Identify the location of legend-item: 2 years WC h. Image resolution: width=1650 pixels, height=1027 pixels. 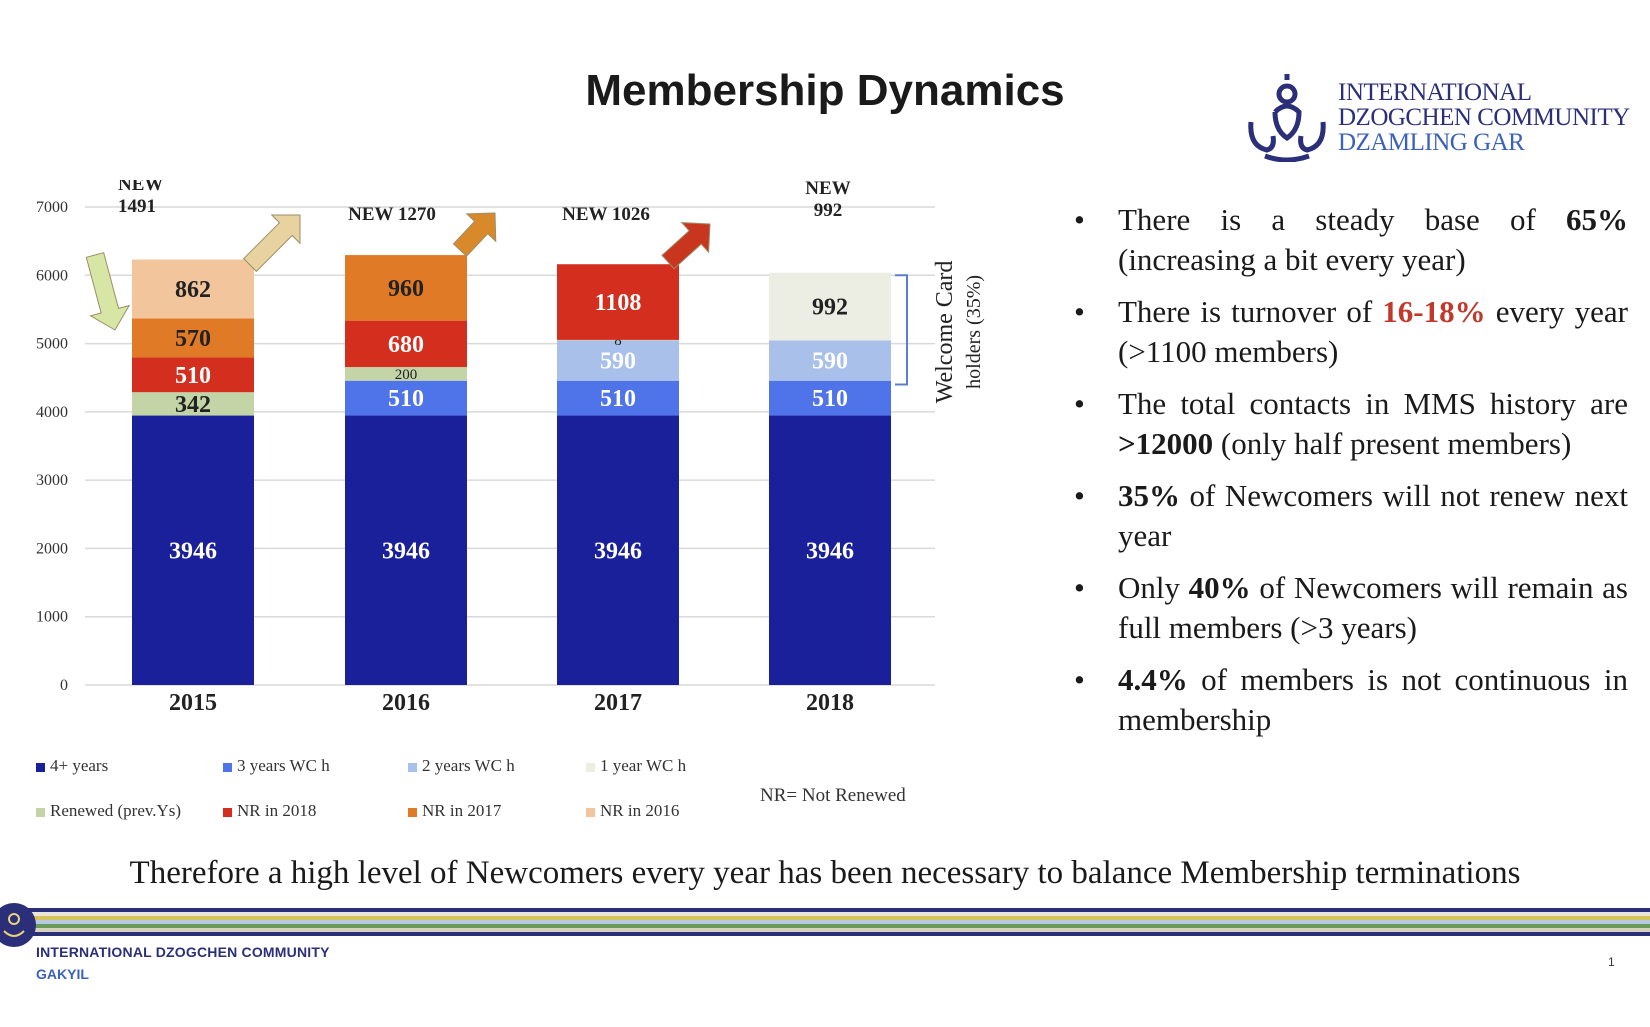
(461, 766).